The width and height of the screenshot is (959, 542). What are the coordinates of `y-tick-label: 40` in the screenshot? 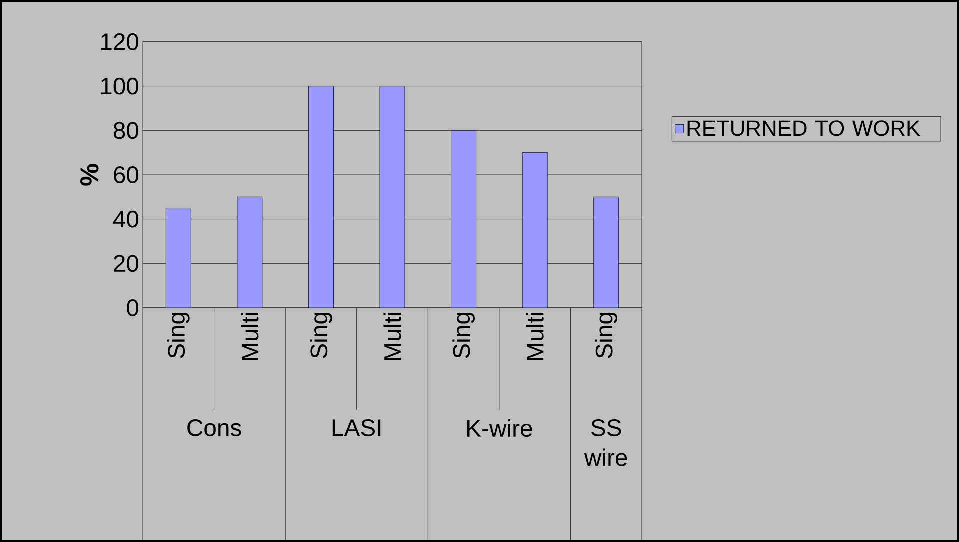 It's located at (126, 219).